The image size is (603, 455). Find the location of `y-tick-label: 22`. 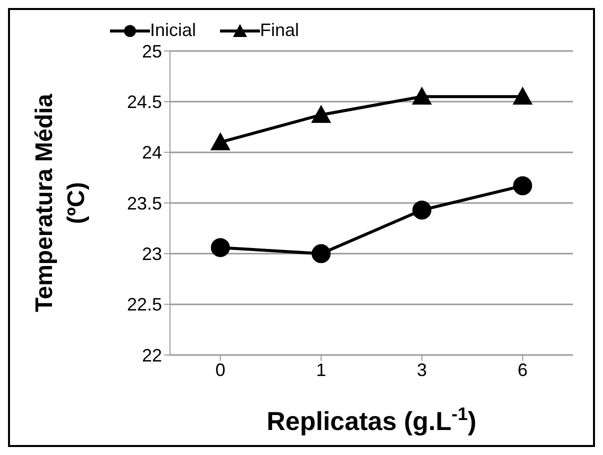

y-tick-label: 22 is located at coordinates (152, 355).